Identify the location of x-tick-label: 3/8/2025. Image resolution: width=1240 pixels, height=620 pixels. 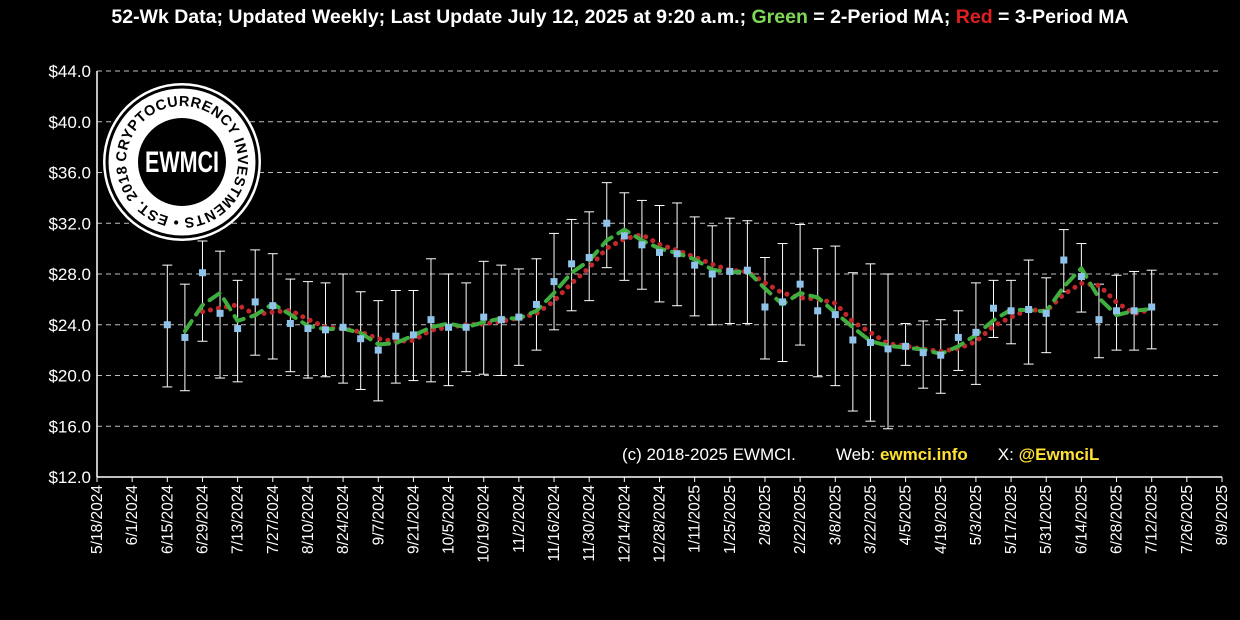
(835, 515).